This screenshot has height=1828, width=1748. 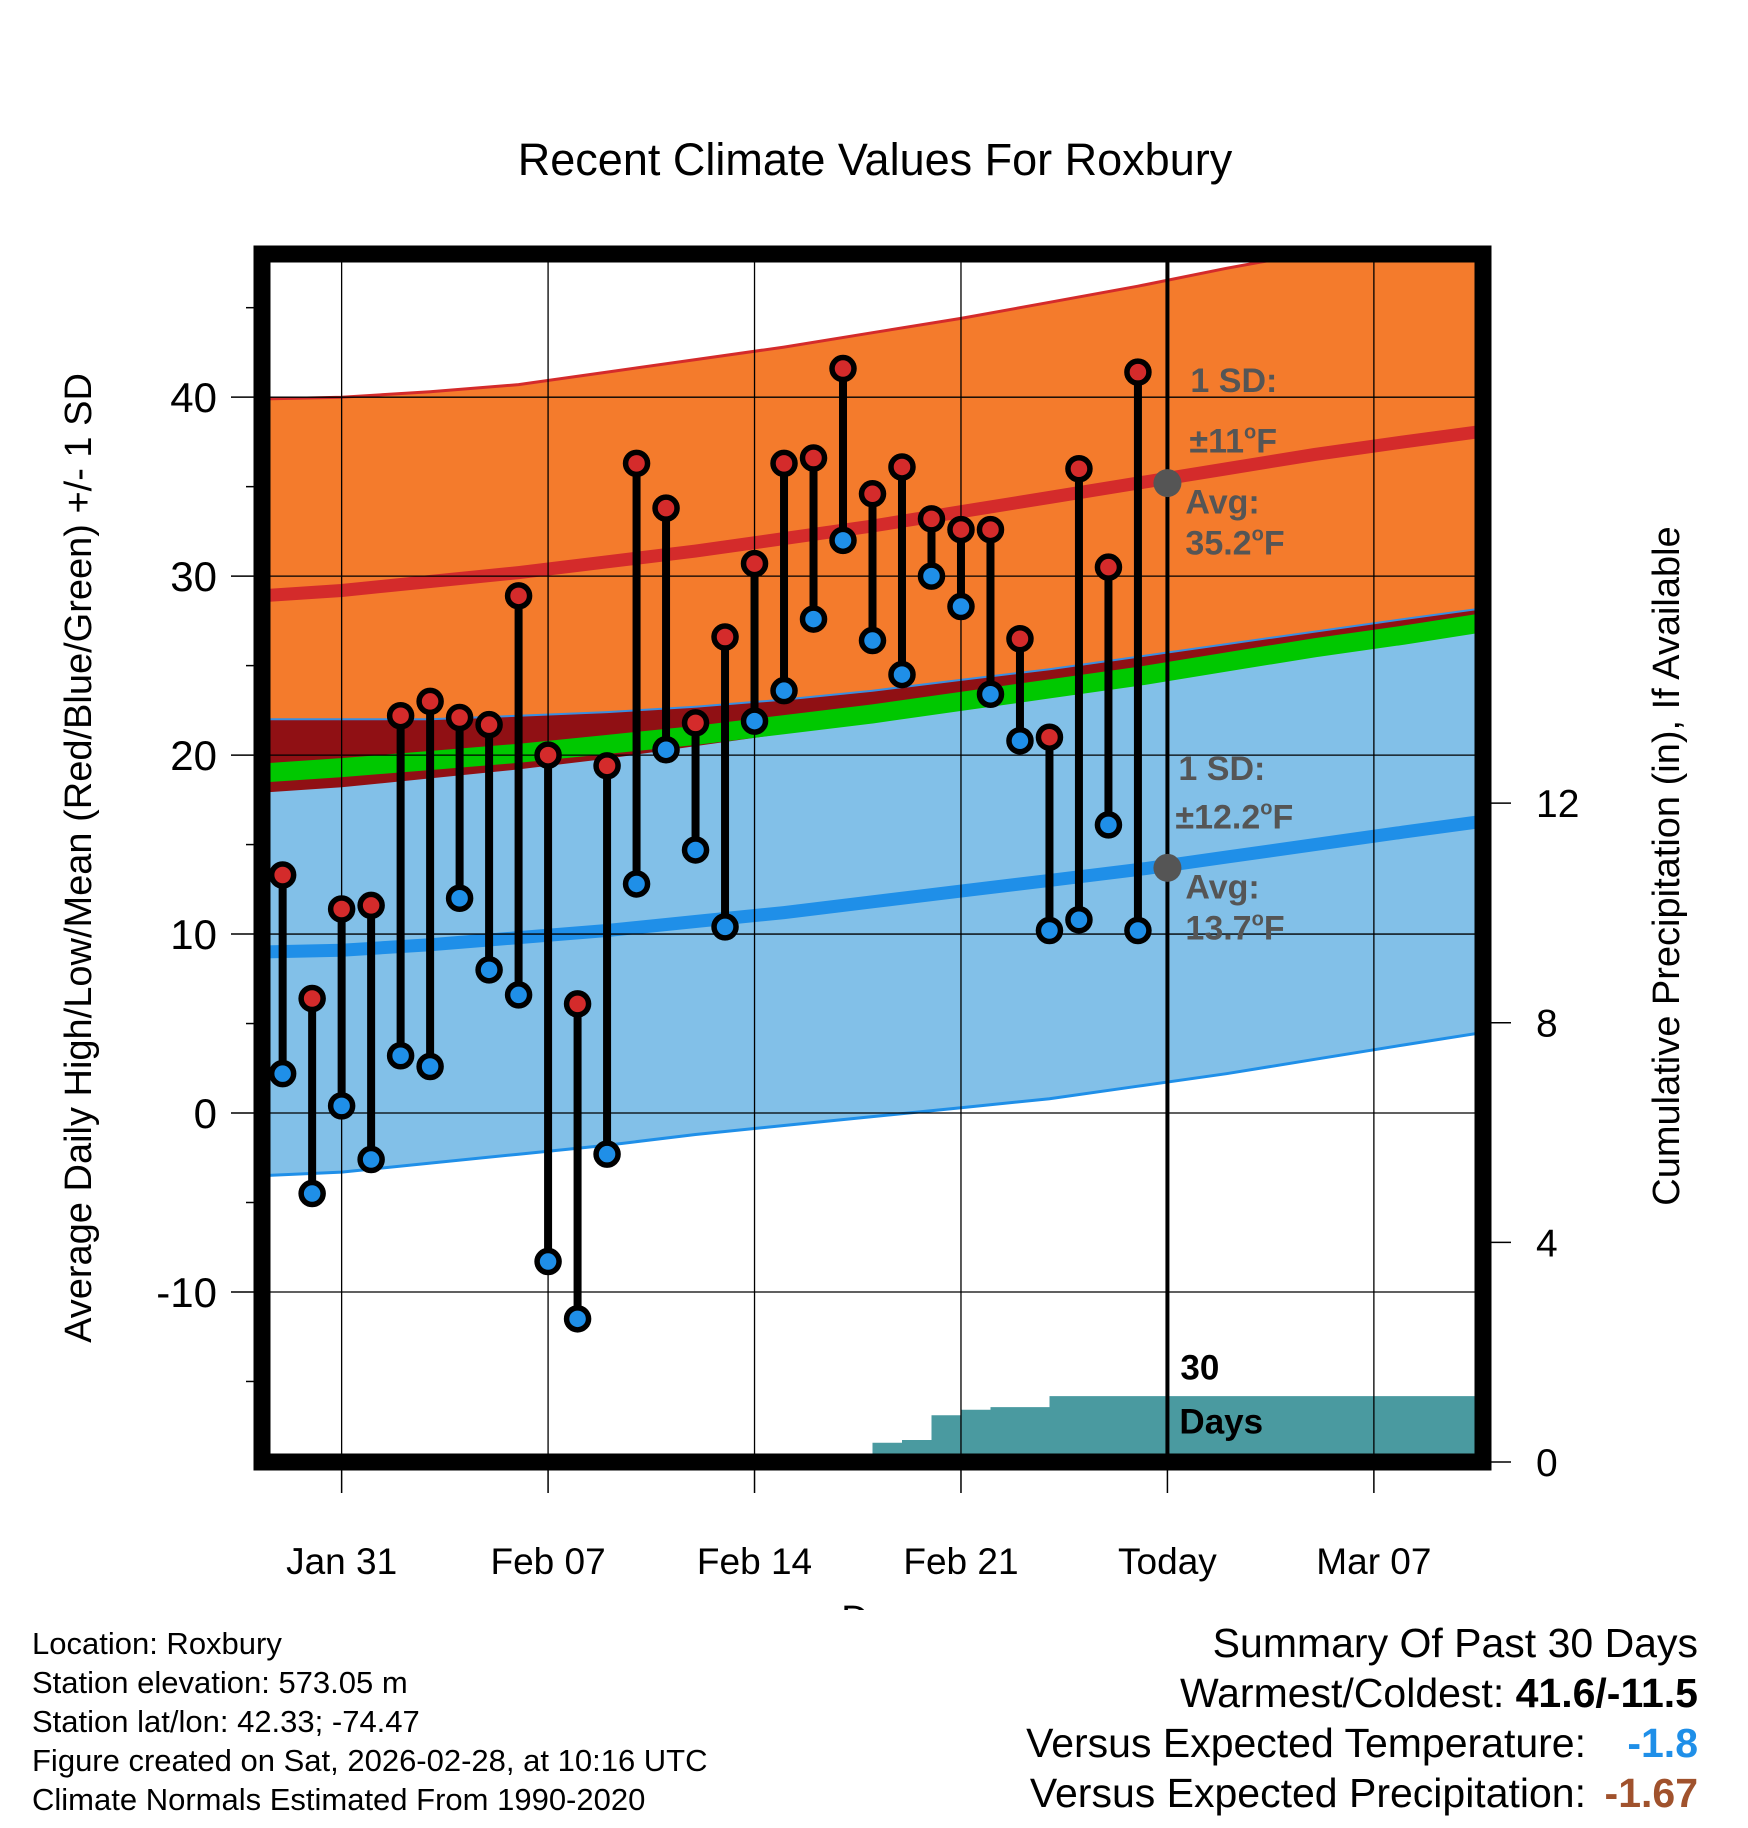 What do you see at coordinates (858, 1526) in the screenshot?
I see `bottom-axis: Jan 31 Feb 07 Feb 14 Feb 21 Today Mar 07` at bounding box center [858, 1526].